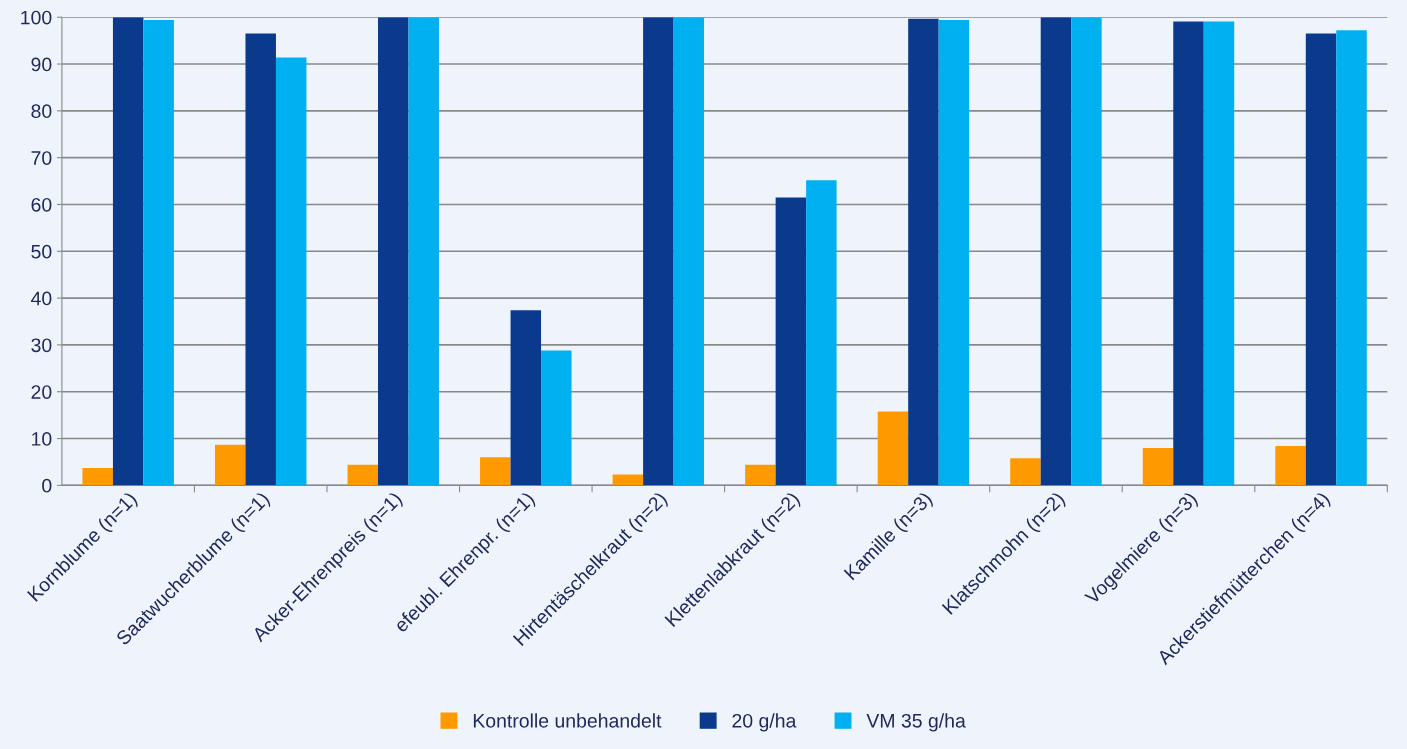 Image resolution: width=1407 pixels, height=749 pixels. What do you see at coordinates (41, 345) in the screenshot?
I see `y-tick-label: 30` at bounding box center [41, 345].